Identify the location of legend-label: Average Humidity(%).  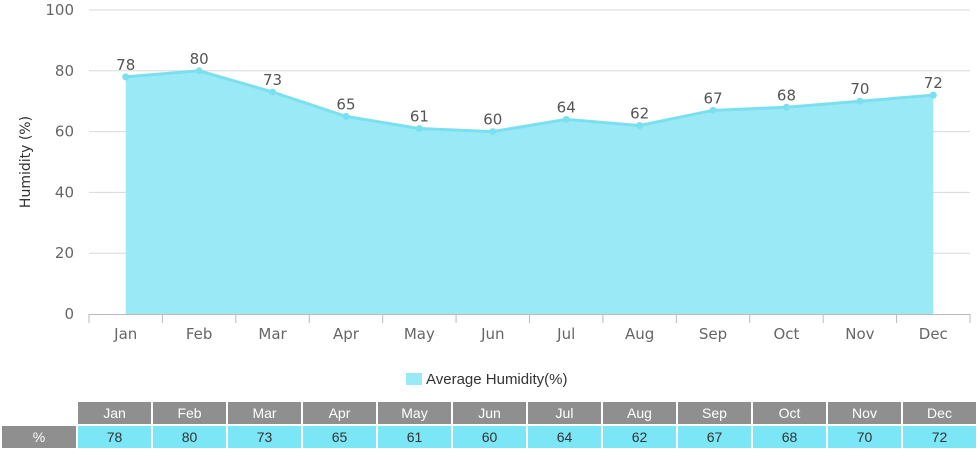
(497, 379).